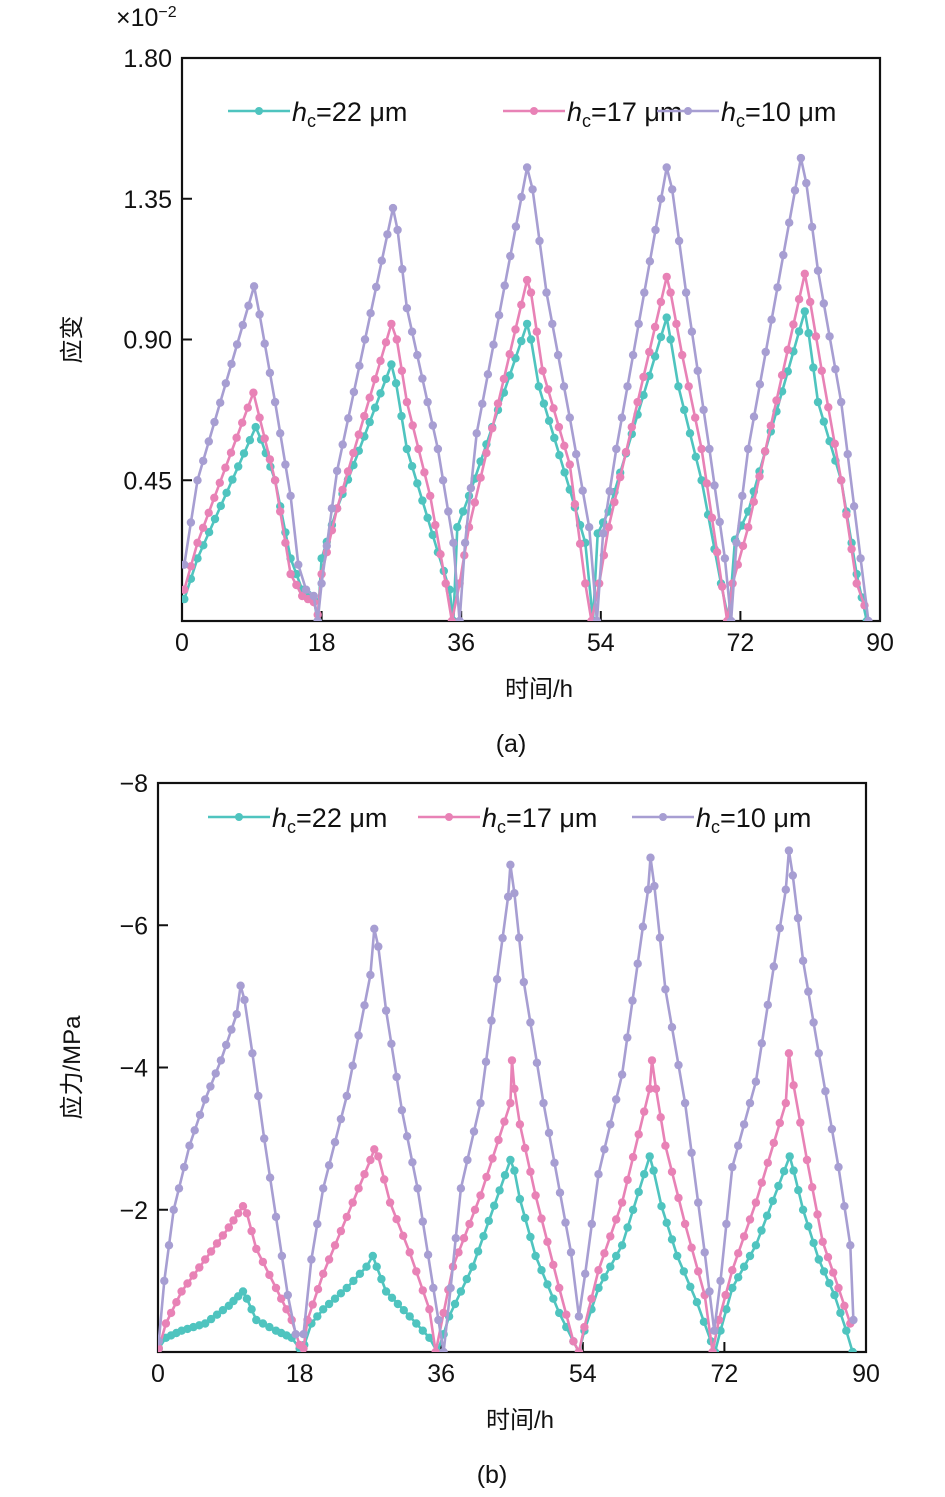  I want to click on x-axis-title: 时间/h, so click(520, 1420).